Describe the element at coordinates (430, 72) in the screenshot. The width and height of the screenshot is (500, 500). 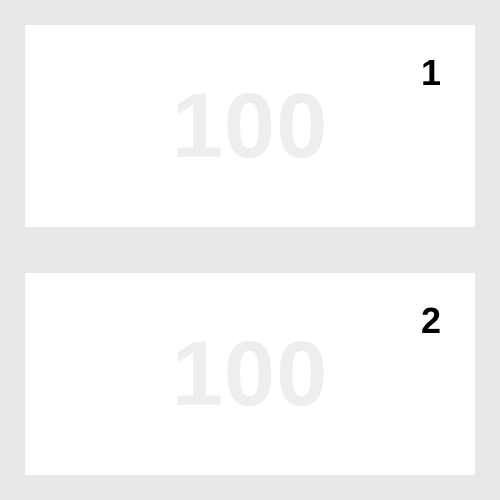
I see `card-number-label: 1` at that location.